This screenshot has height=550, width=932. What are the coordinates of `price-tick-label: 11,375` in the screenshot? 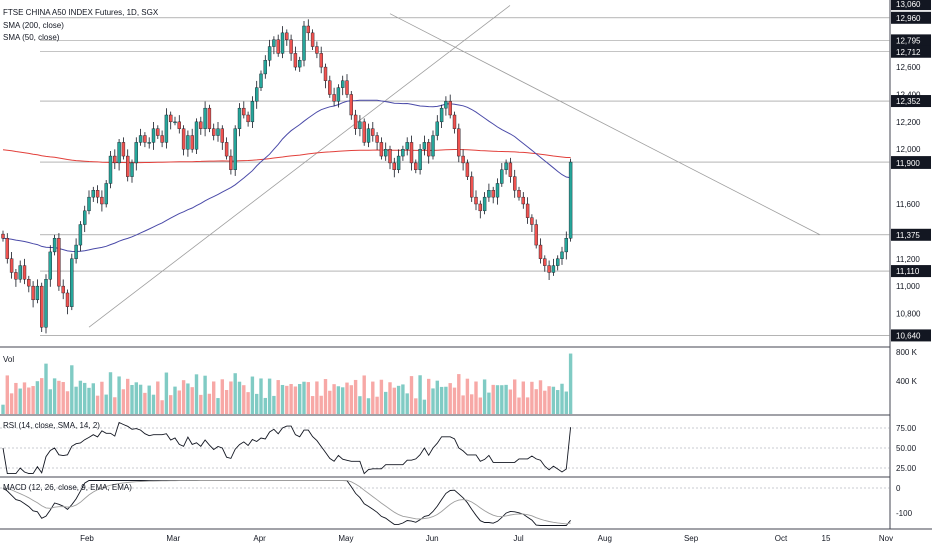 It's located at (908, 235).